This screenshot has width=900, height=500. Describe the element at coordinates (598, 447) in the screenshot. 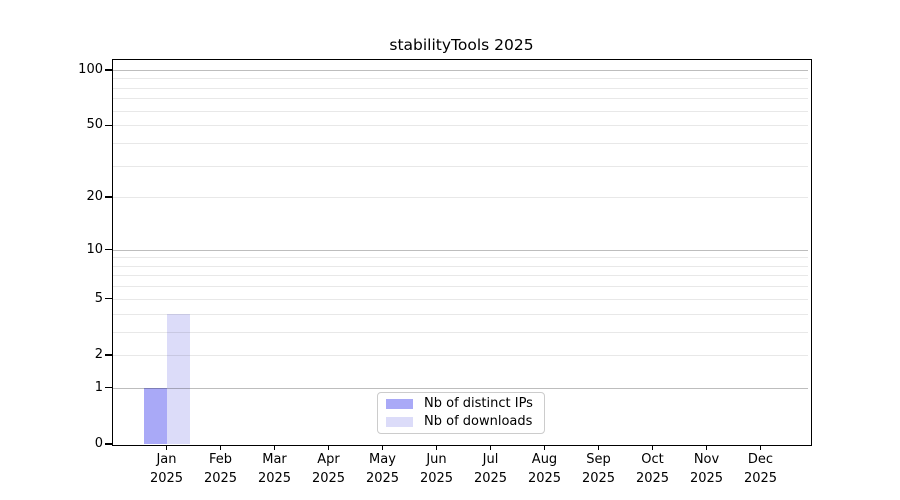

I see `x-tick-mark-sep` at that location.